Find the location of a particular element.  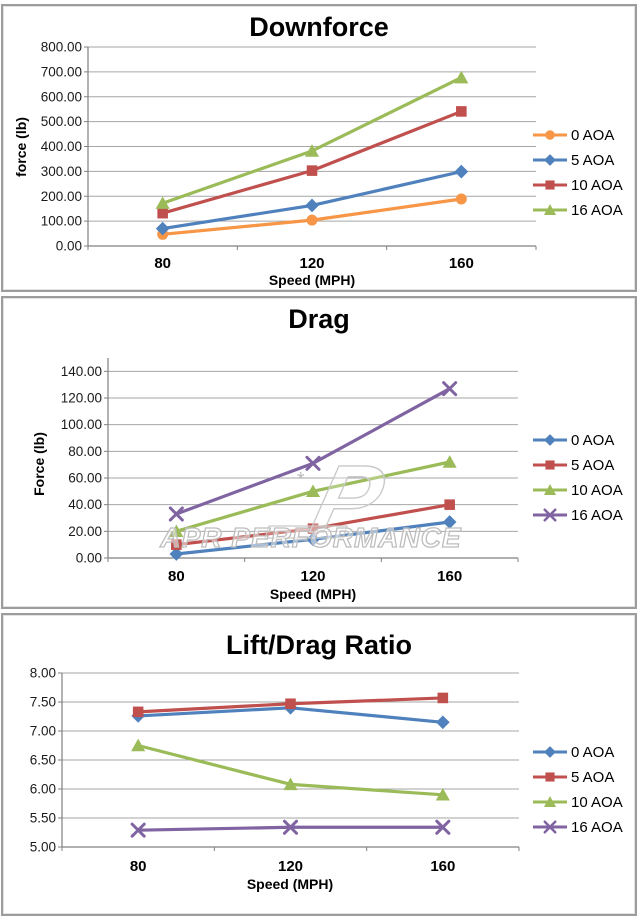

y-tick-label: 6.00 is located at coordinates (43, 789).